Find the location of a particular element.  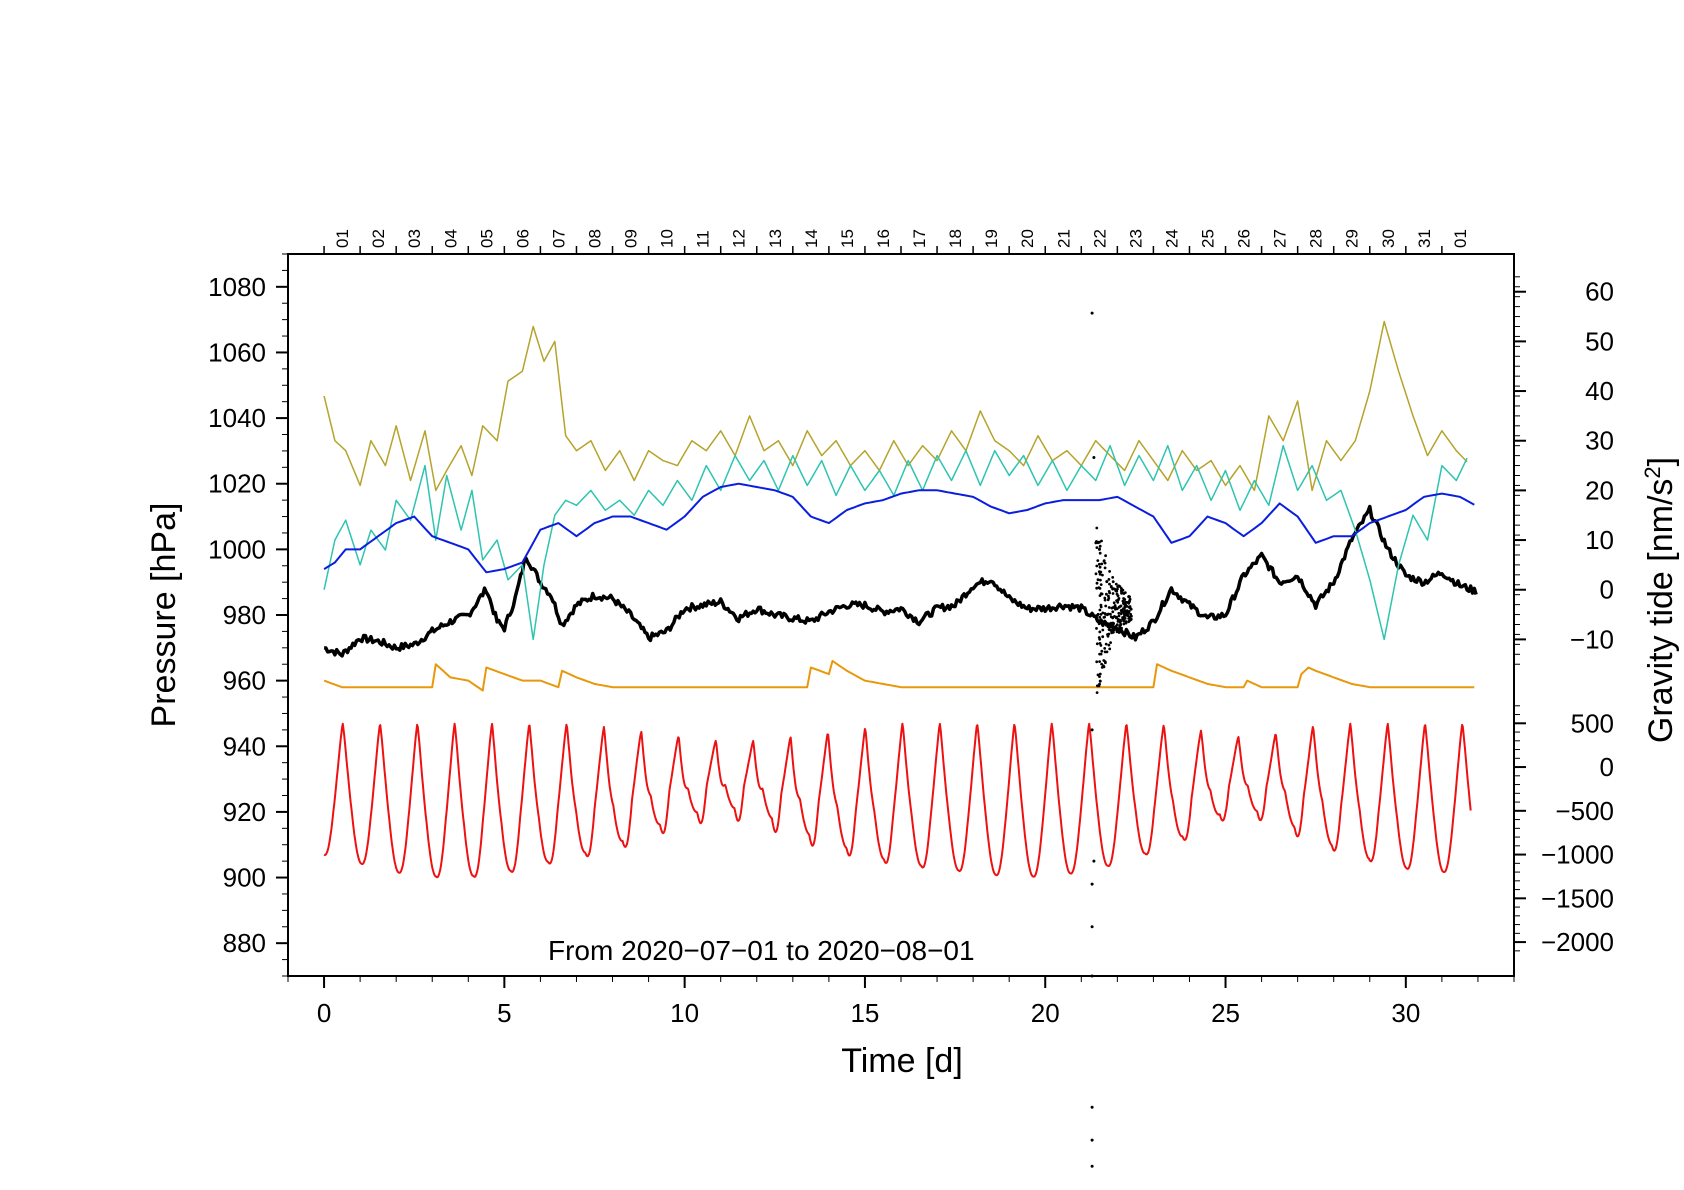

right-upper-tick-label: −10 is located at coordinates (1592, 639).